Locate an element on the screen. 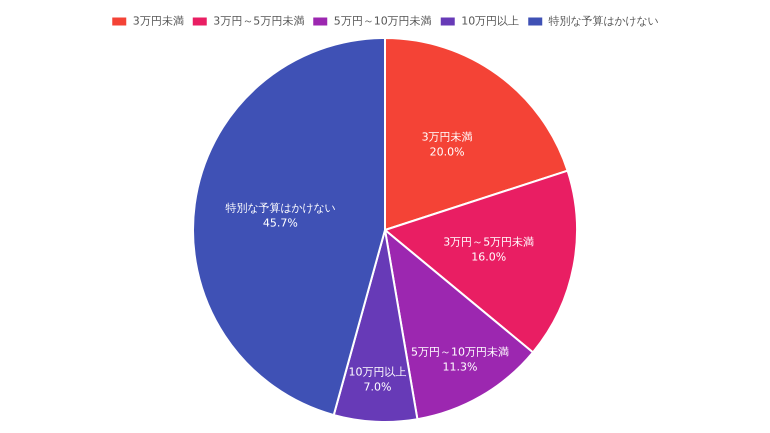 The height and width of the screenshot is (433, 770). slice-label: 特別な予算はかけない is located at coordinates (280, 208).